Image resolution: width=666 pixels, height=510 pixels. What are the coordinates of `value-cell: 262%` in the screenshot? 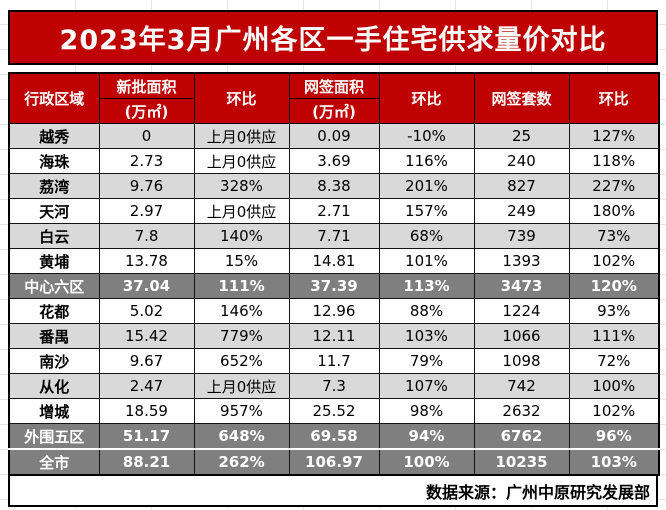 It's located at (241, 462).